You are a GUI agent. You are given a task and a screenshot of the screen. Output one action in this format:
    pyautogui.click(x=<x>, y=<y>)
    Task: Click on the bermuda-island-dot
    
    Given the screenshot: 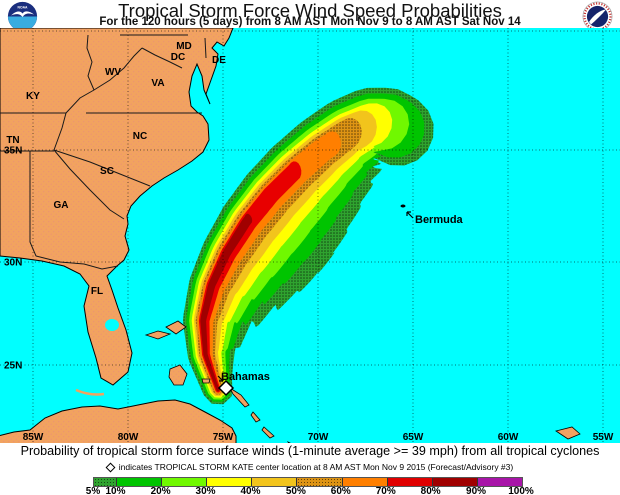 What is the action you would take?
    pyautogui.click(x=403, y=206)
    